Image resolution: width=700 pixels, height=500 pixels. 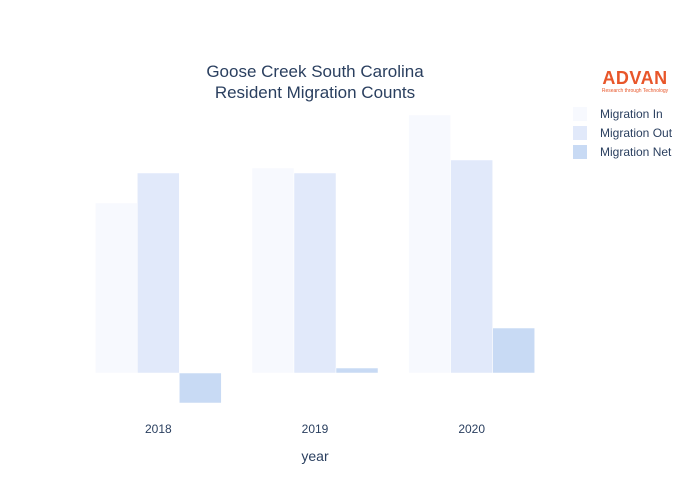 What do you see at coordinates (116, 288) in the screenshot?
I see `bar-migration-in-2018` at bounding box center [116, 288].